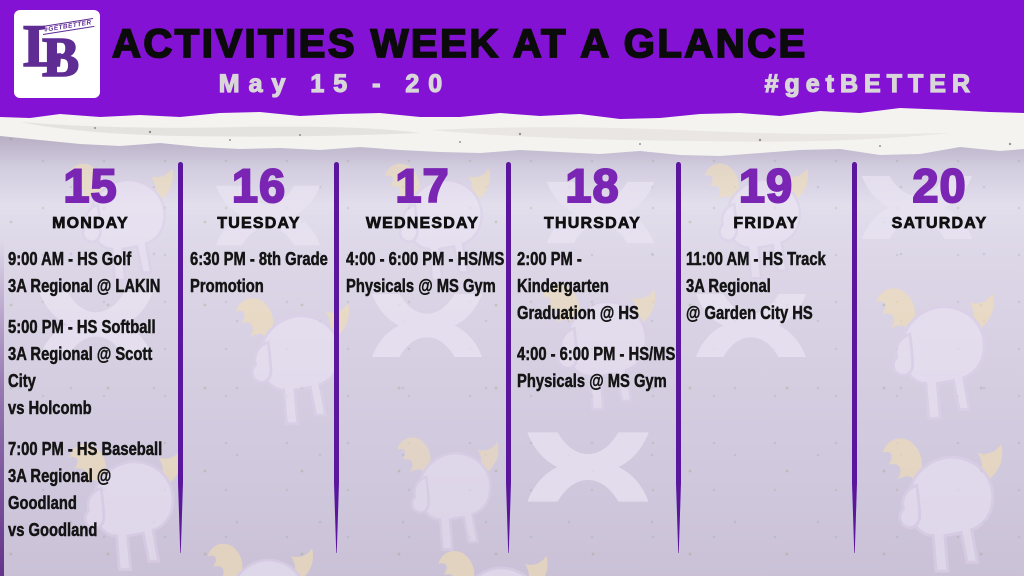 The image size is (1024, 576). What do you see at coordinates (84, 273) in the screenshot?
I see `event-item: 9:00 AM - HS Golf 3A Regional @ LAKIN` at bounding box center [84, 273].